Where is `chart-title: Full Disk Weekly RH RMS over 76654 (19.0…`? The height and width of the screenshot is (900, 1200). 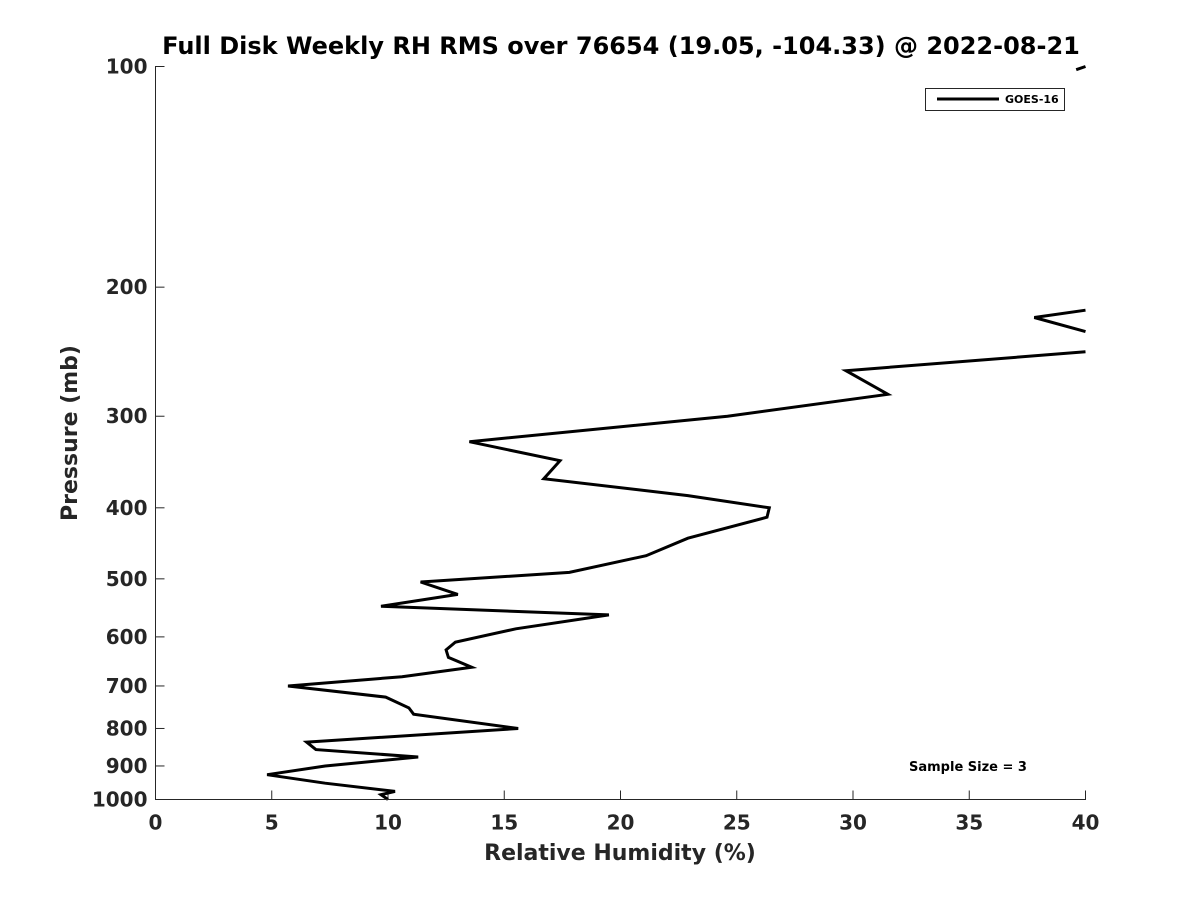
chart-title: Full Disk Weekly RH RMS over 76654 (19.0… is located at coordinates (621, 46).